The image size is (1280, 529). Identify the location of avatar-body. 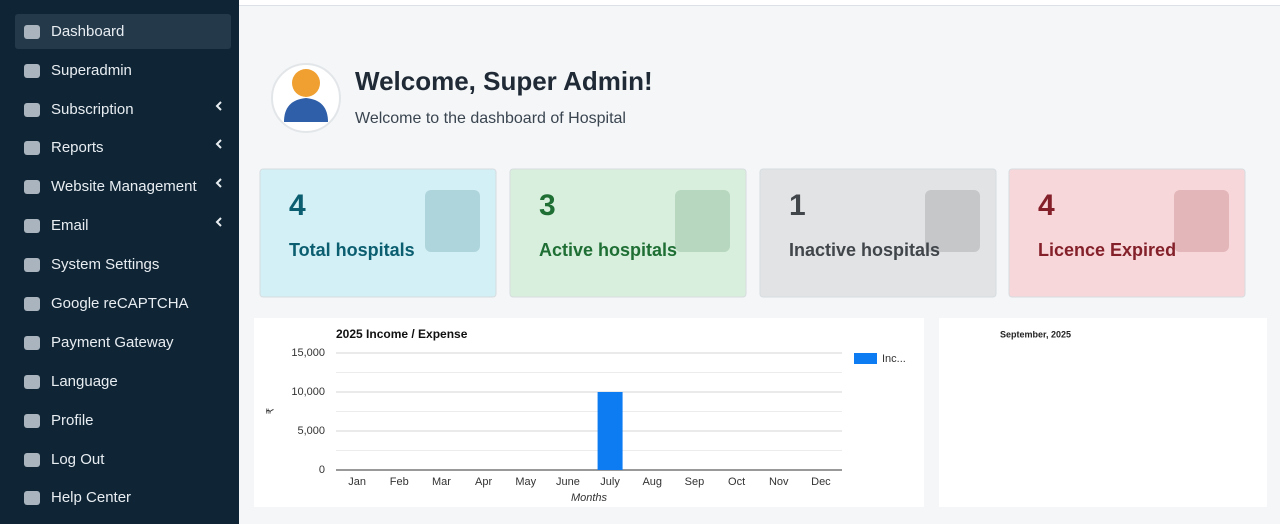
(306, 110).